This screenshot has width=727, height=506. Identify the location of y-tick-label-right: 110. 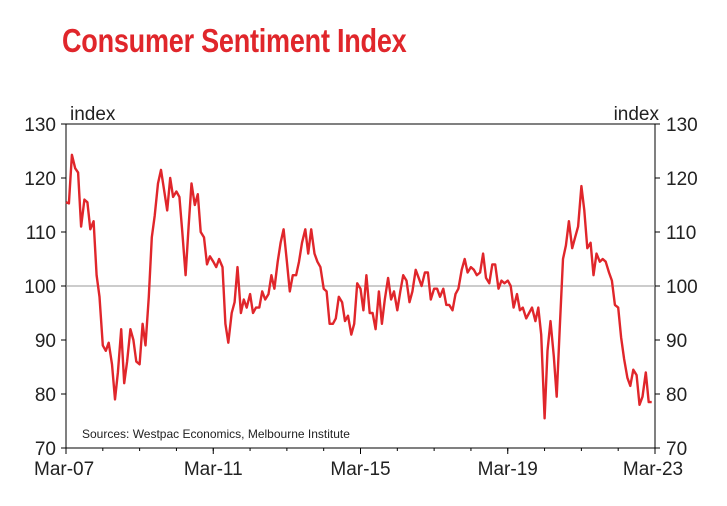
(681, 233).